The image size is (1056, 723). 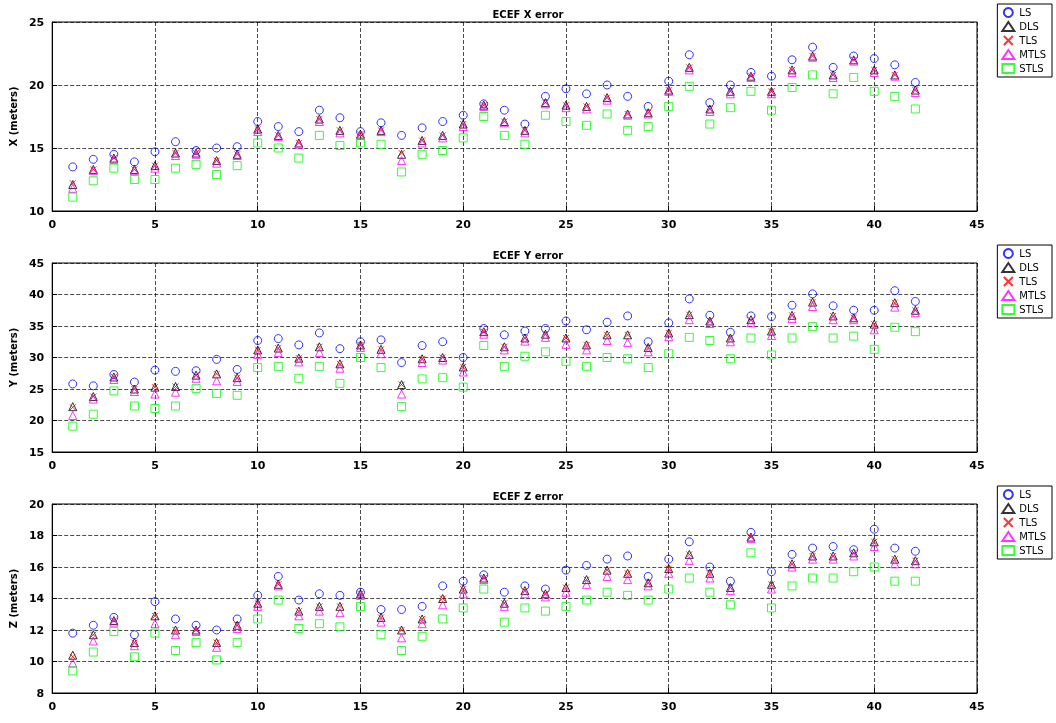 What do you see at coordinates (874, 224) in the screenshot?
I see `x-tick-label: 40` at bounding box center [874, 224].